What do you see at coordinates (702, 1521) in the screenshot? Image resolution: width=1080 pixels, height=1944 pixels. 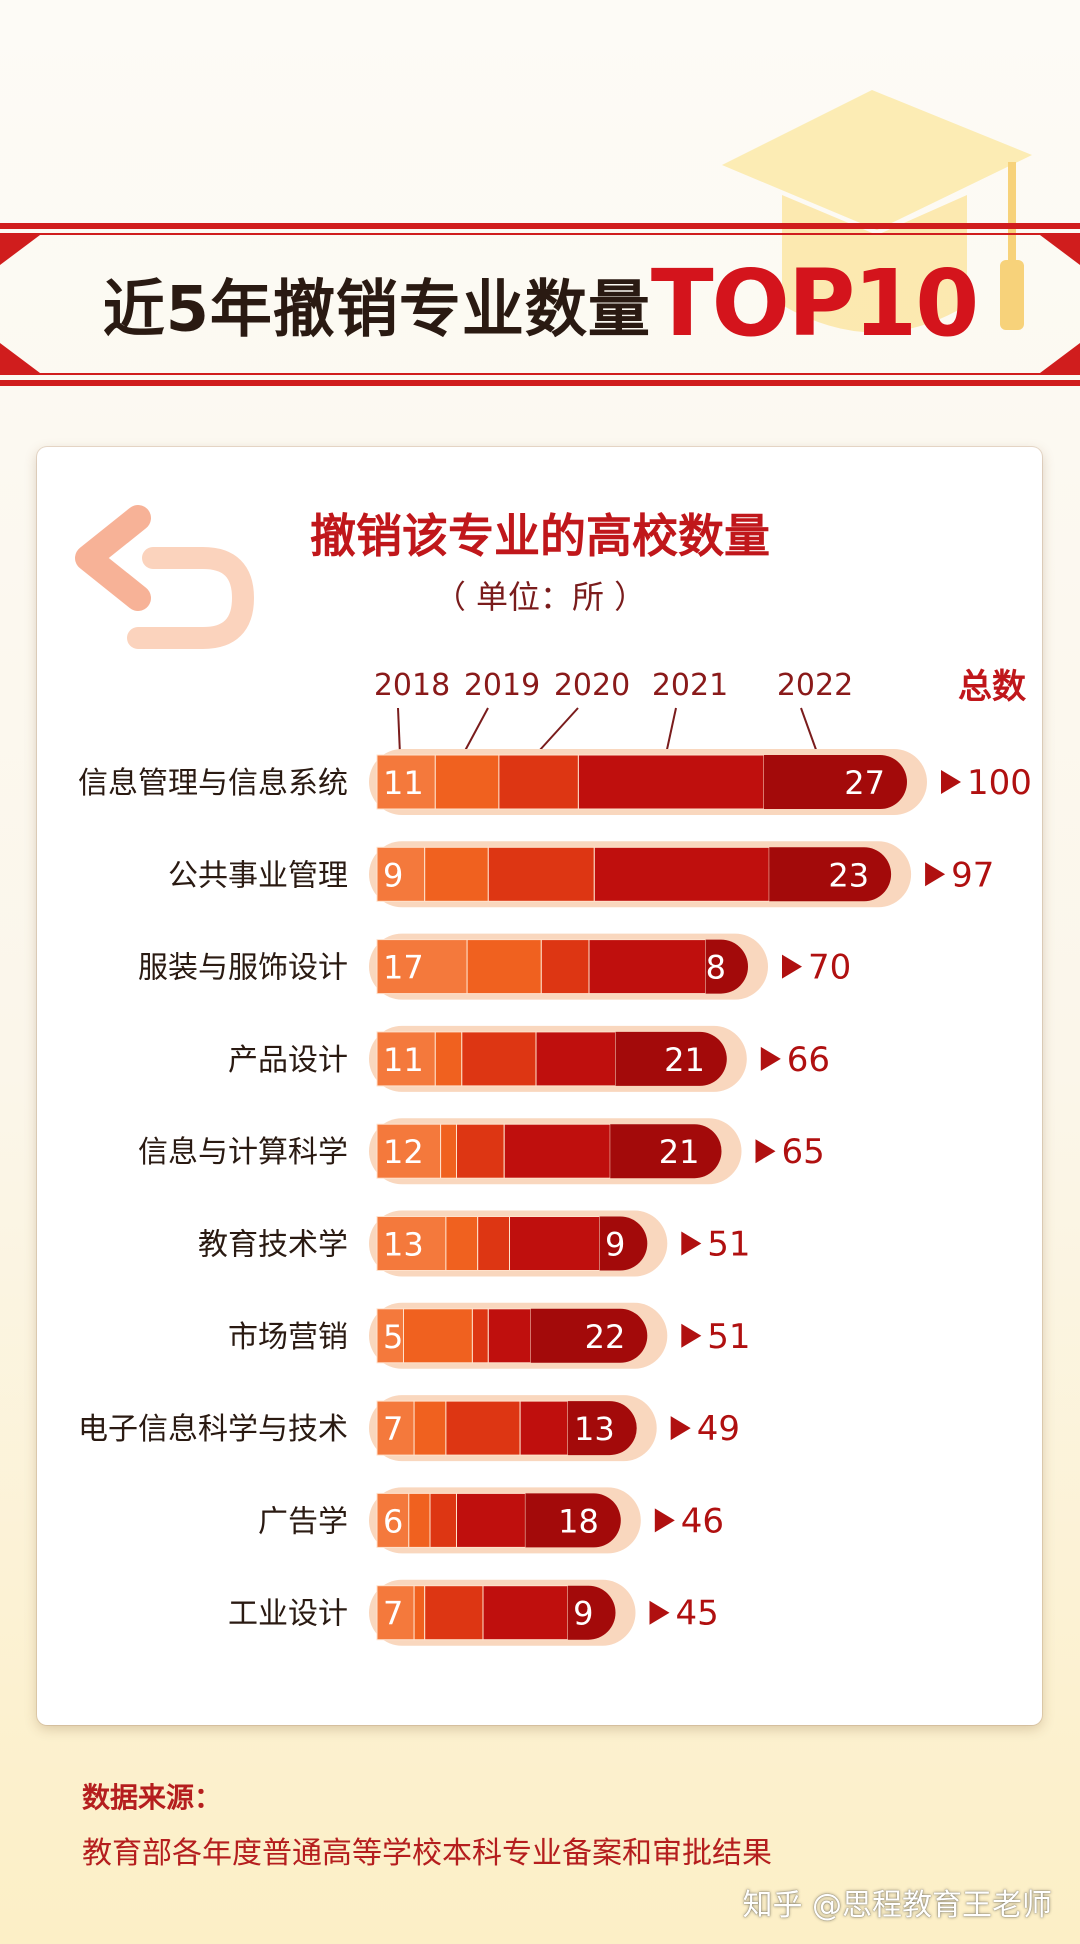 I see `total-value: 46` at bounding box center [702, 1521].